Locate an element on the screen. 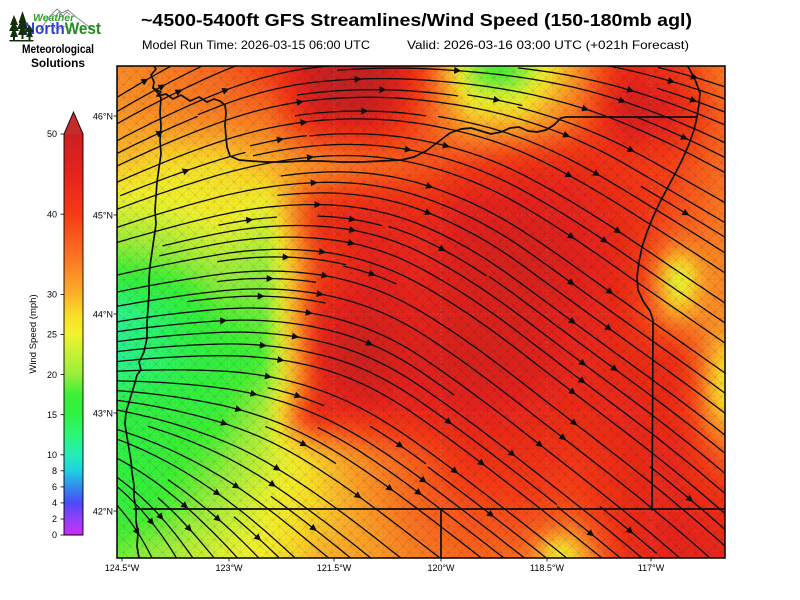 The width and height of the screenshot is (800, 600). svg-text: NorthWest is located at coordinates (62, 28).